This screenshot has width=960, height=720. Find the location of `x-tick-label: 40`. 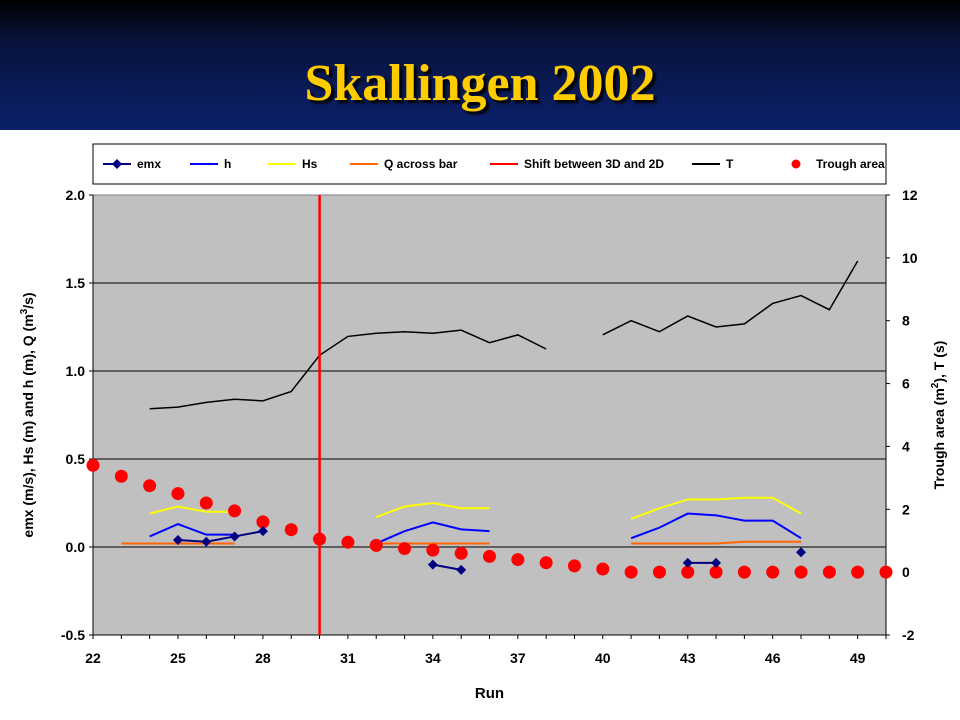

x-tick-label: 40 is located at coordinates (603, 658).